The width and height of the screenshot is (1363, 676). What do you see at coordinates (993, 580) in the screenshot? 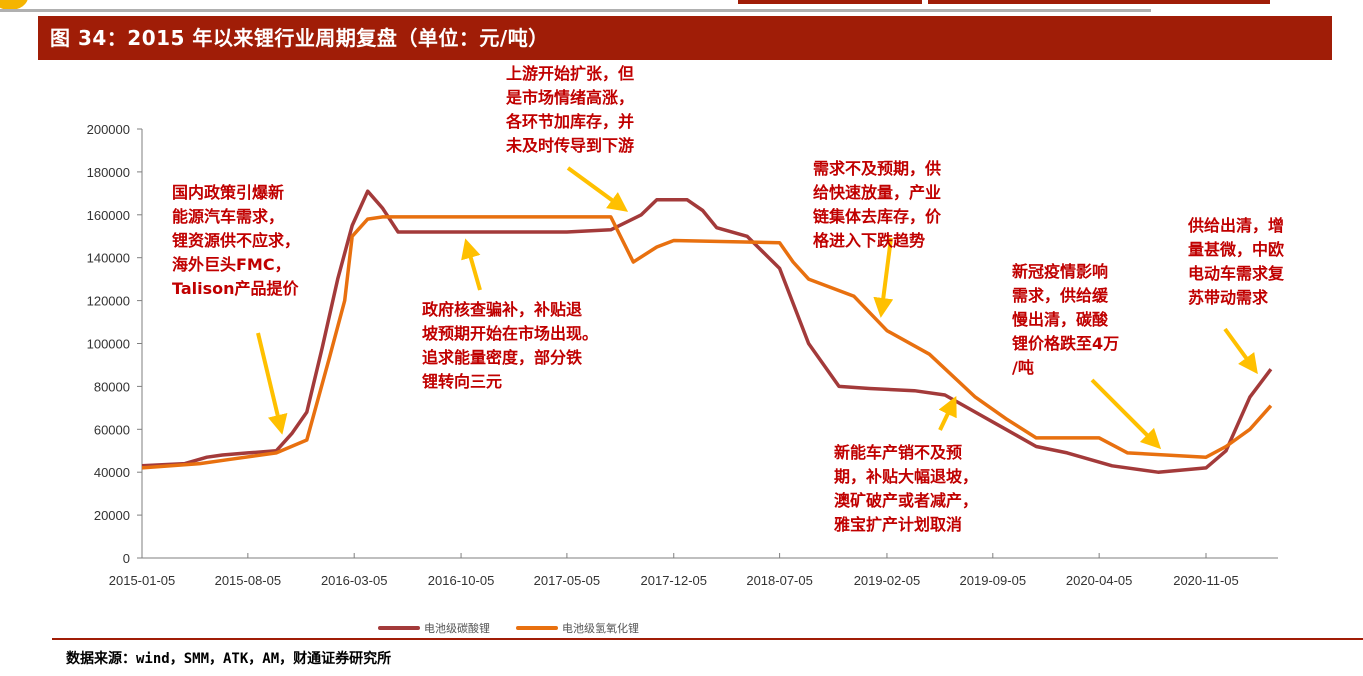
I see `x-tick-label: 2019-09-05` at bounding box center [993, 580].